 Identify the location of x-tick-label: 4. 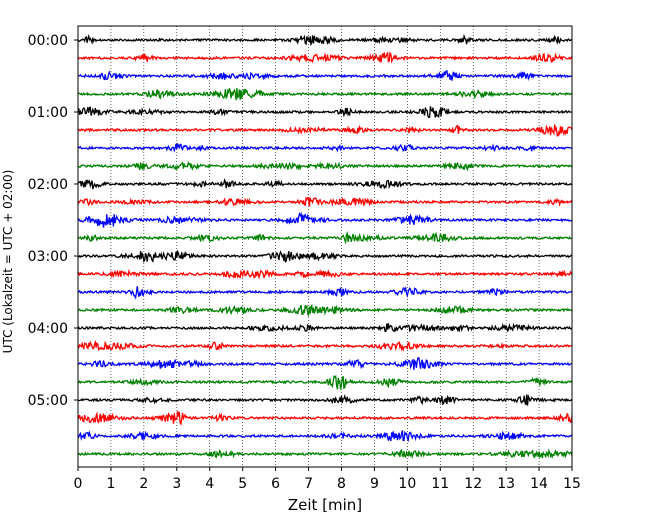
(209, 484).